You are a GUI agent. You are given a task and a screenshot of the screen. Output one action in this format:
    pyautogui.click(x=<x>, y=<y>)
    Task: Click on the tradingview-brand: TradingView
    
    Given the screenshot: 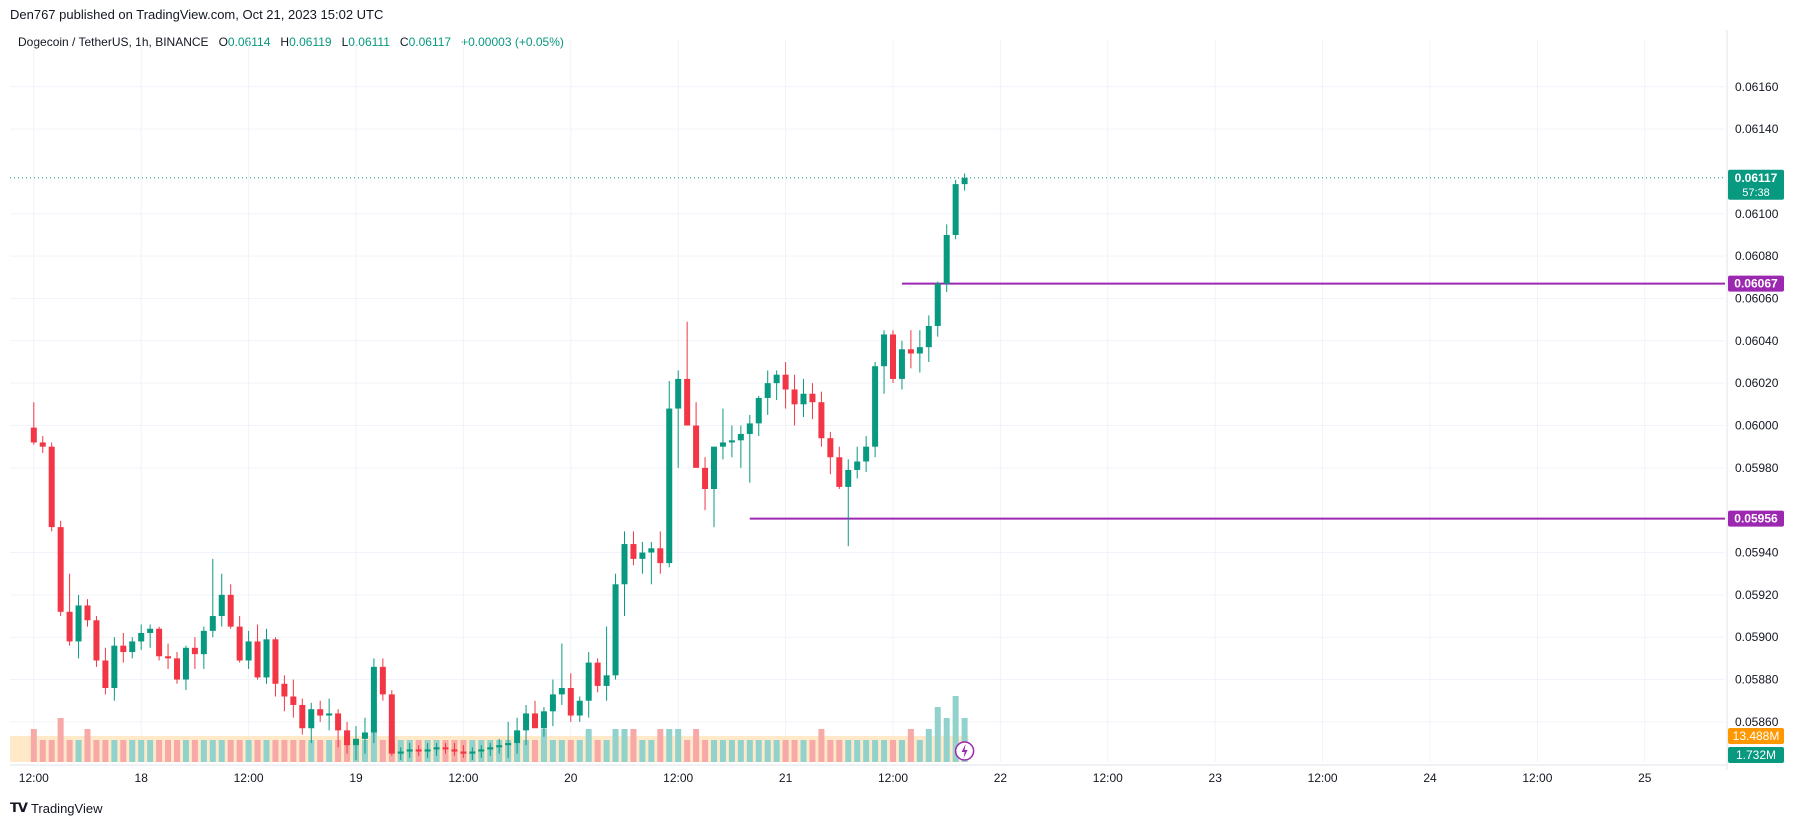 What is the action you would take?
    pyautogui.click(x=66, y=808)
    